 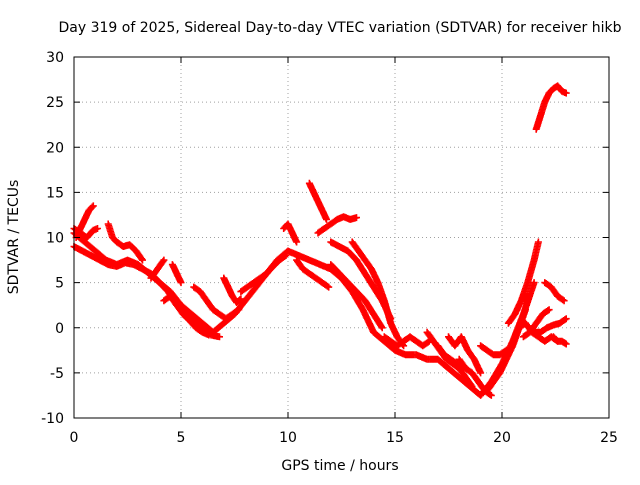 I want to click on y-tick-label: -5, so click(x=57, y=374).